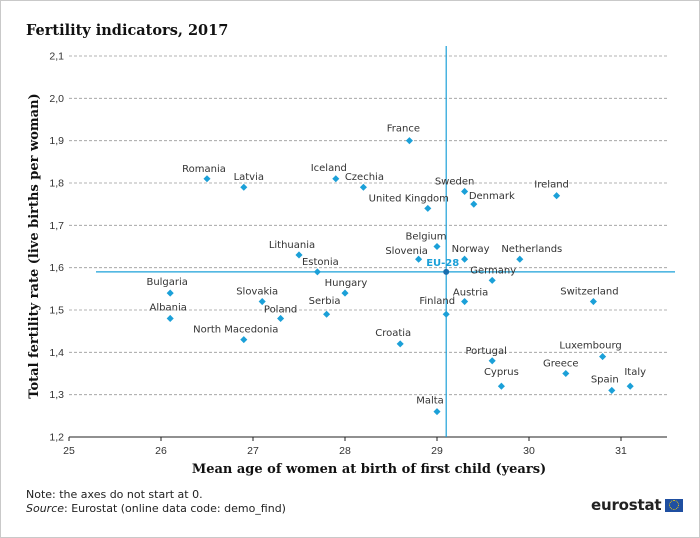 The height and width of the screenshot is (538, 700). I want to click on logo-text: eurostat, so click(626, 505).